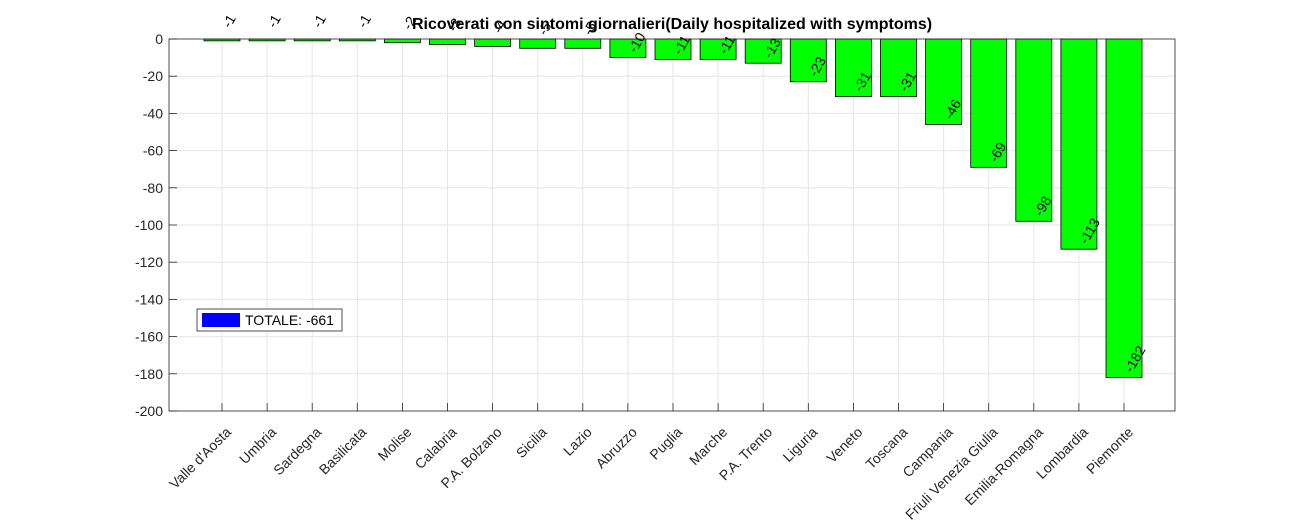 The image size is (1299, 531). I want to click on y-tick-label: -200, so click(149, 411).